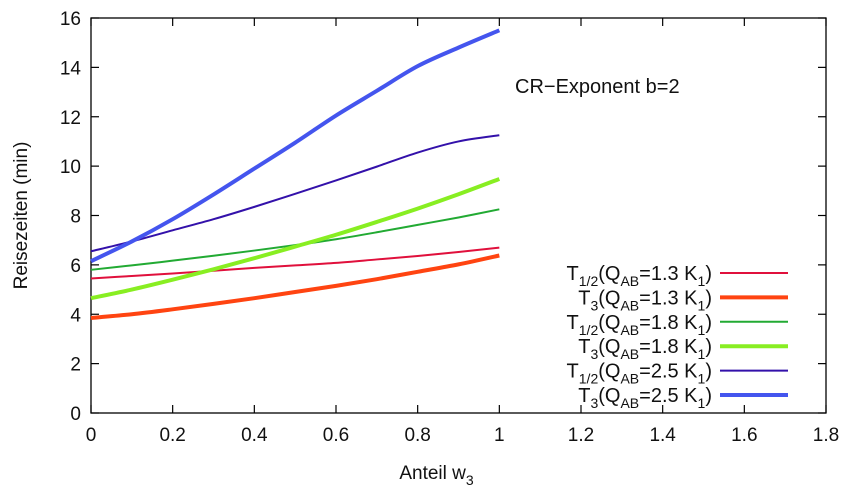  What do you see at coordinates (417, 435) in the screenshot?
I see `x-tick-label: 0.8` at bounding box center [417, 435].